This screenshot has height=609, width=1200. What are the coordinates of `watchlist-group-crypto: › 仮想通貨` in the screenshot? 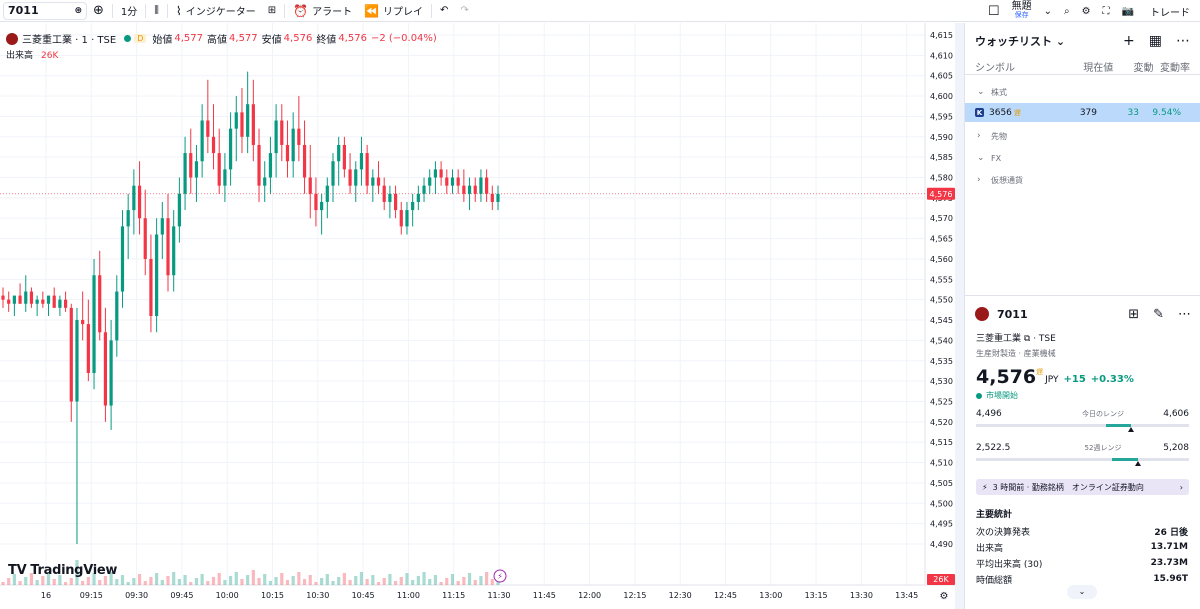 It's located at (1082, 180).